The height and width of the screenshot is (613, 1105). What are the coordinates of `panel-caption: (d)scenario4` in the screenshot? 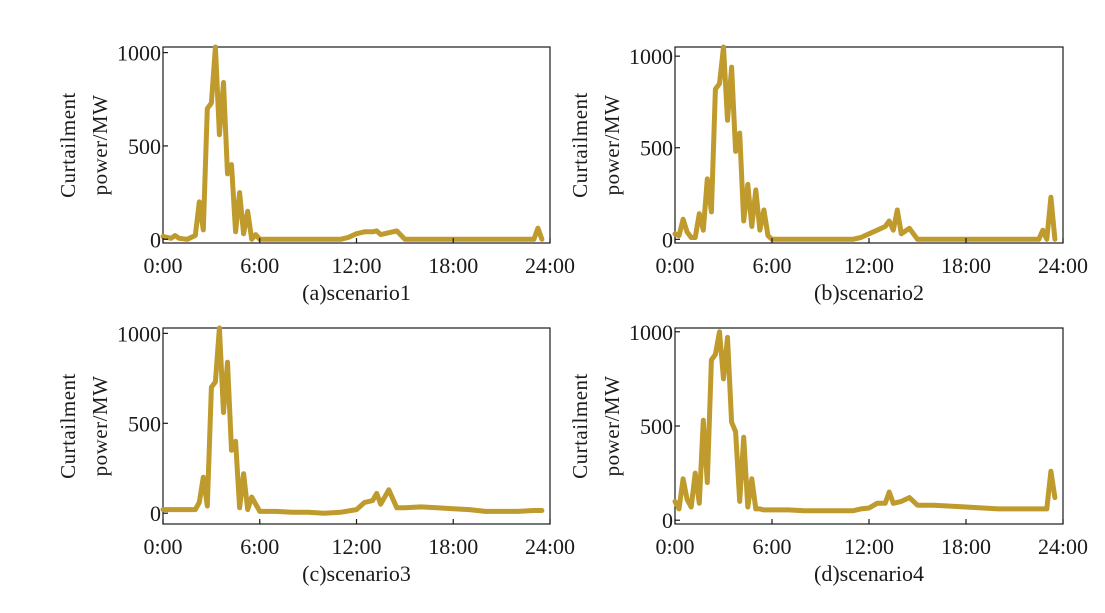 It's located at (869, 573).